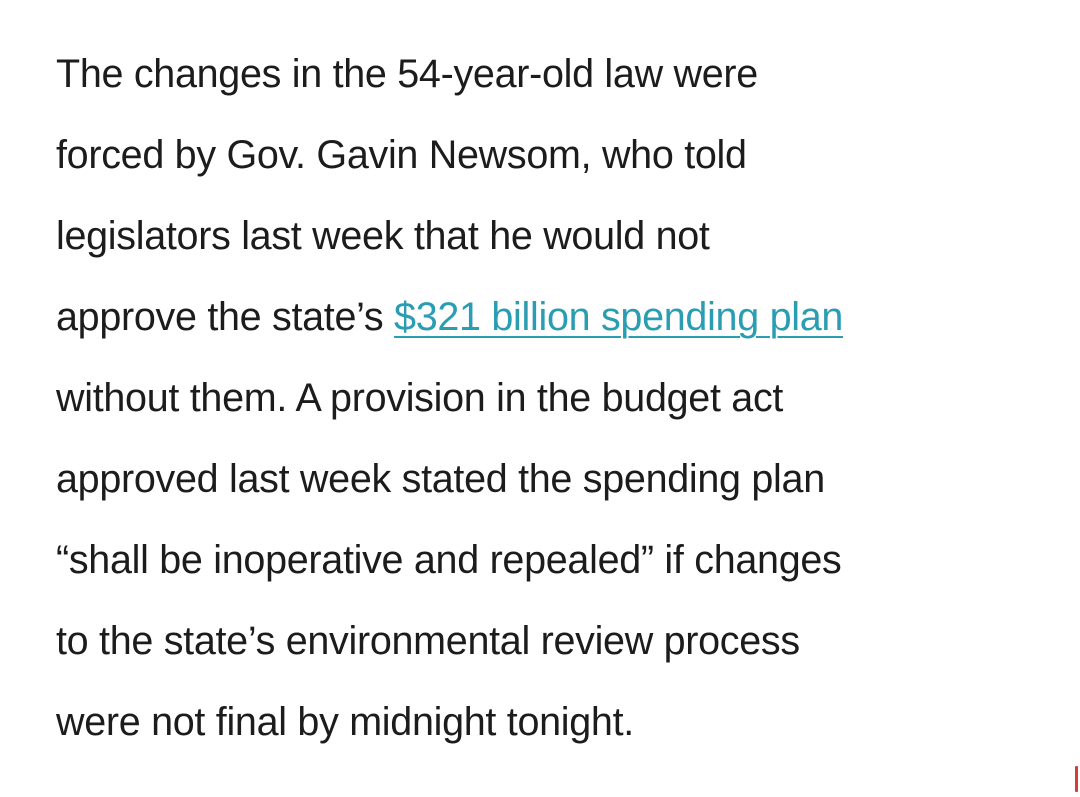 Image resolution: width=1080 pixels, height=797 pixels. I want to click on paragraph-line-9: were not final by midnight tonight., so click(345, 722).